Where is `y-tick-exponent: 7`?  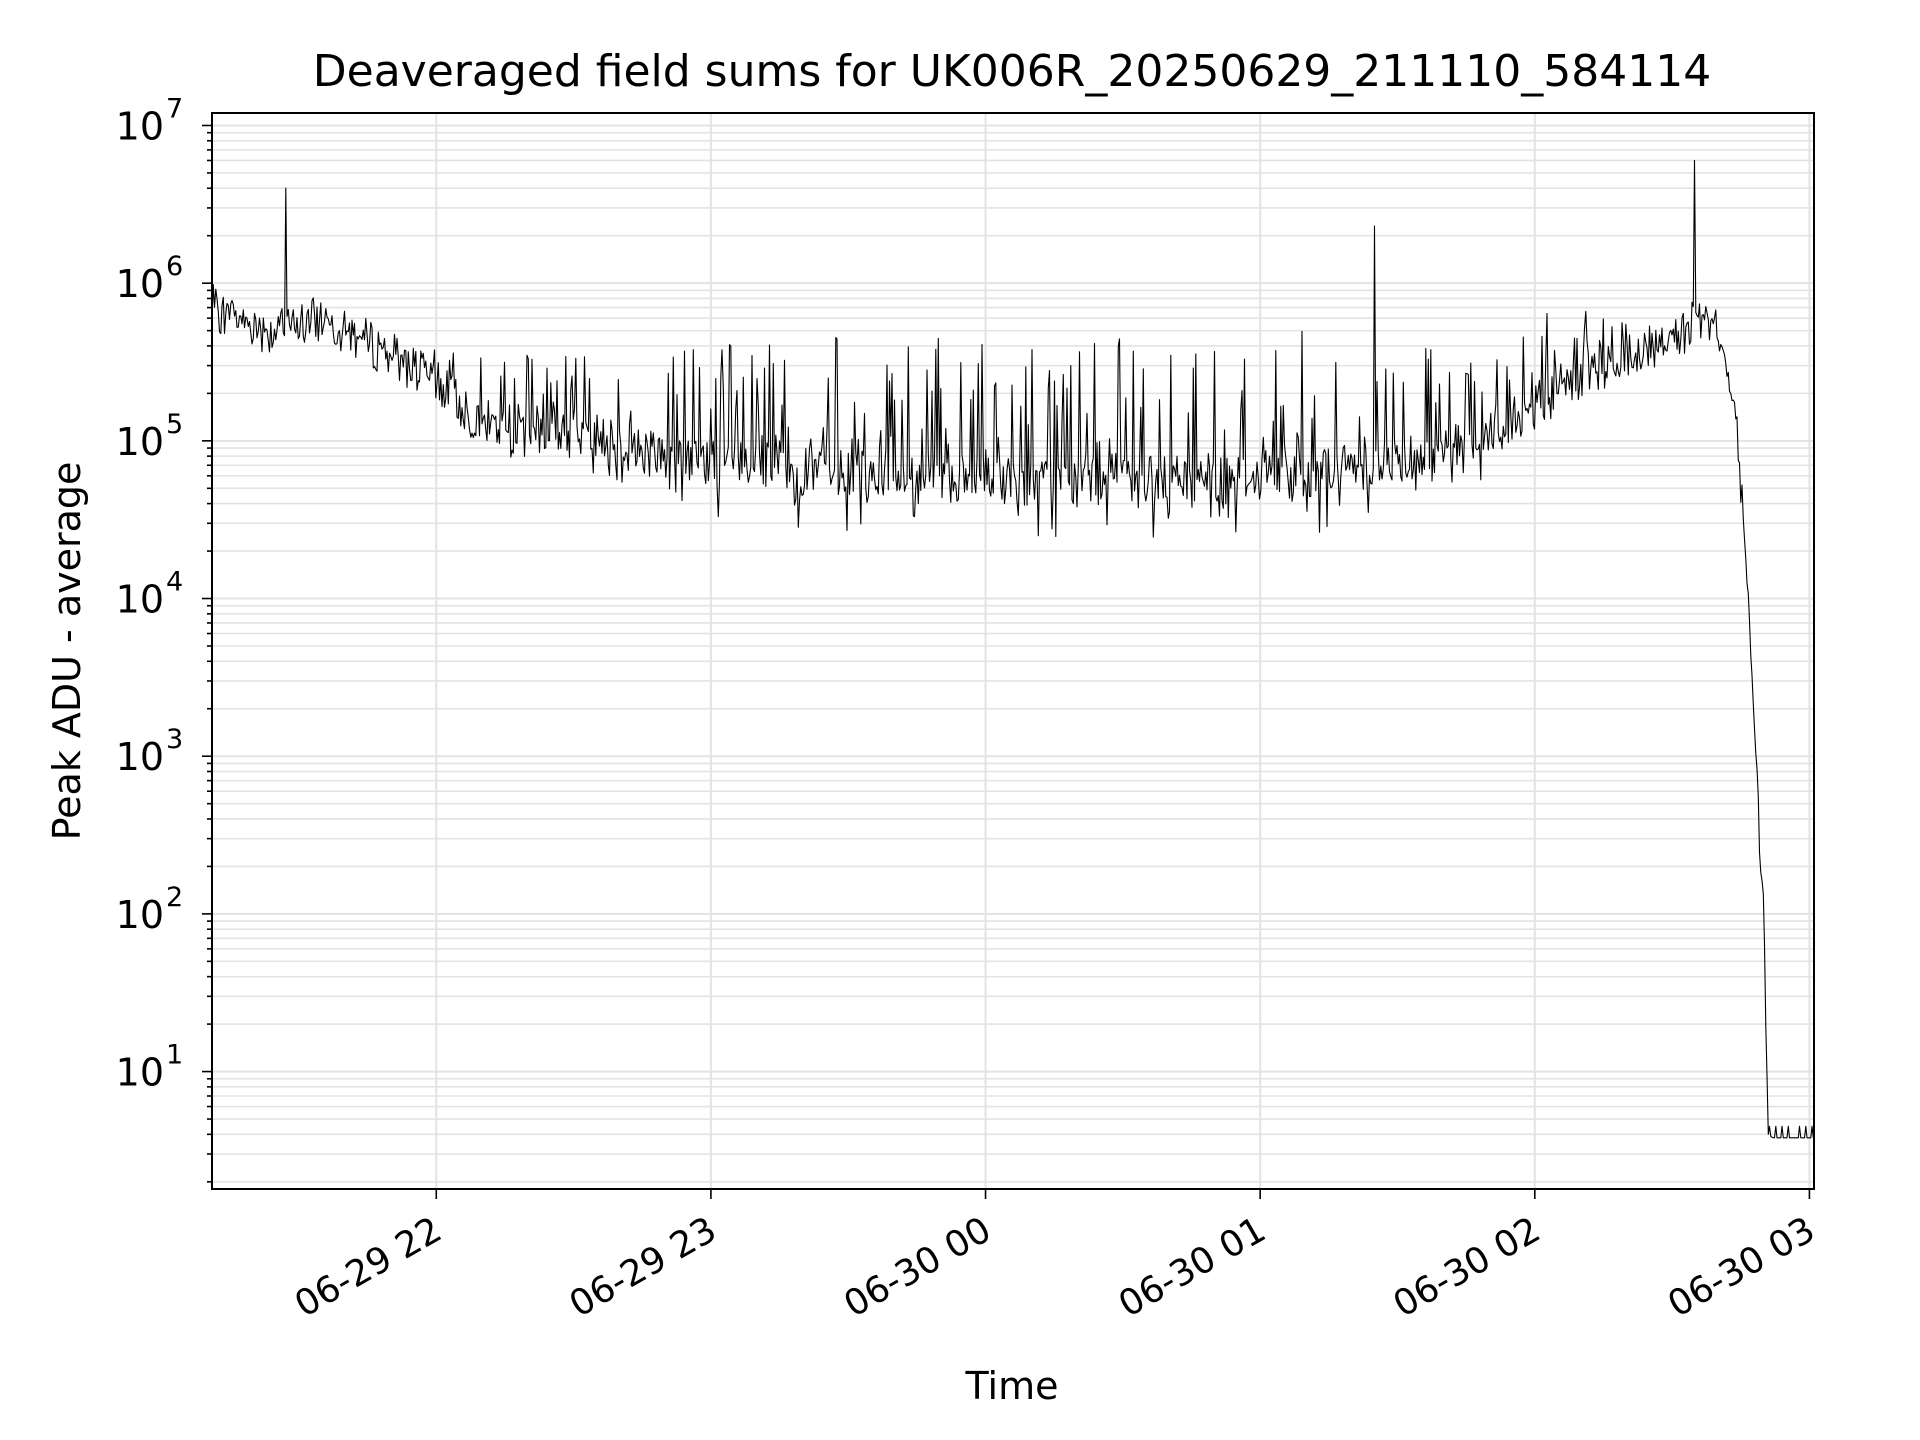
y-tick-exponent: 7 is located at coordinates (174, 108).